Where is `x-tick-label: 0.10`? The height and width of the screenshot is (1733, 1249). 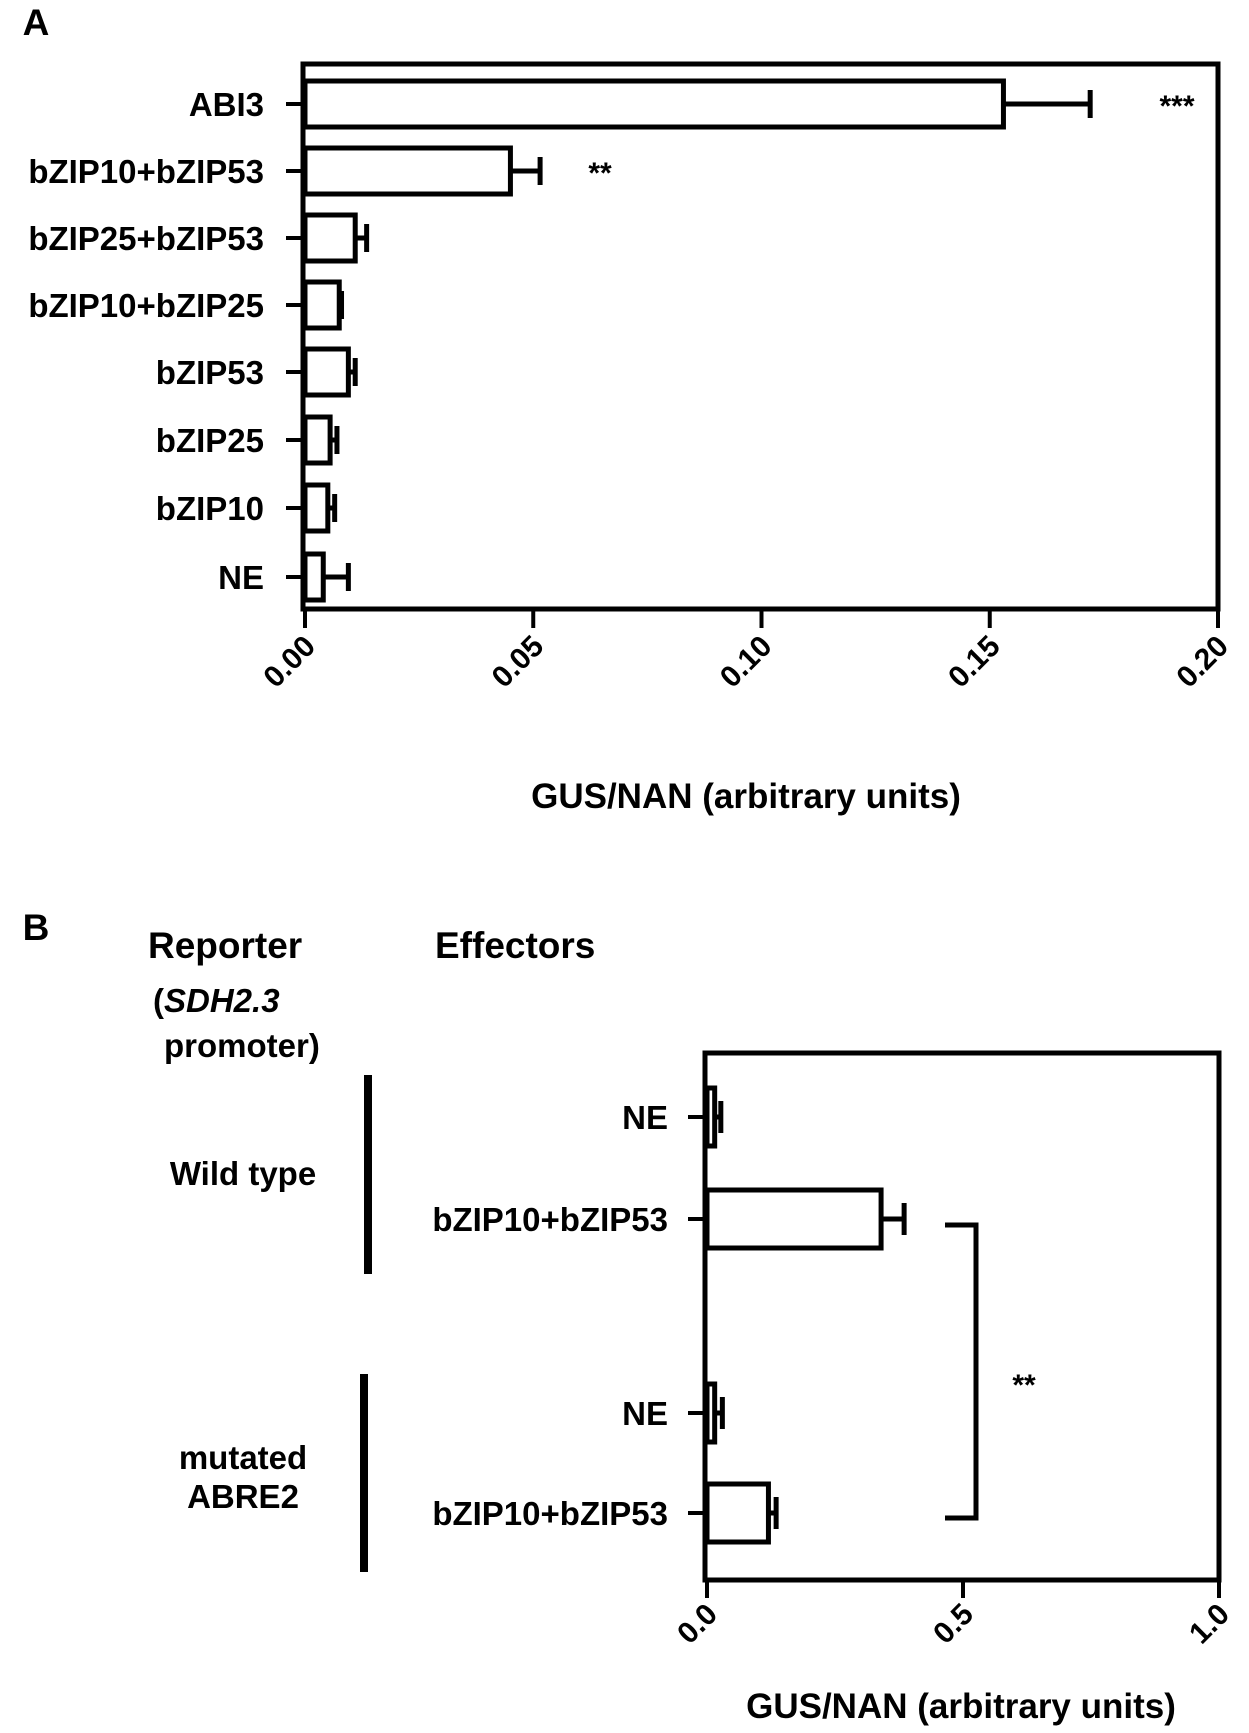 x-tick-label: 0.10 is located at coordinates (746, 662).